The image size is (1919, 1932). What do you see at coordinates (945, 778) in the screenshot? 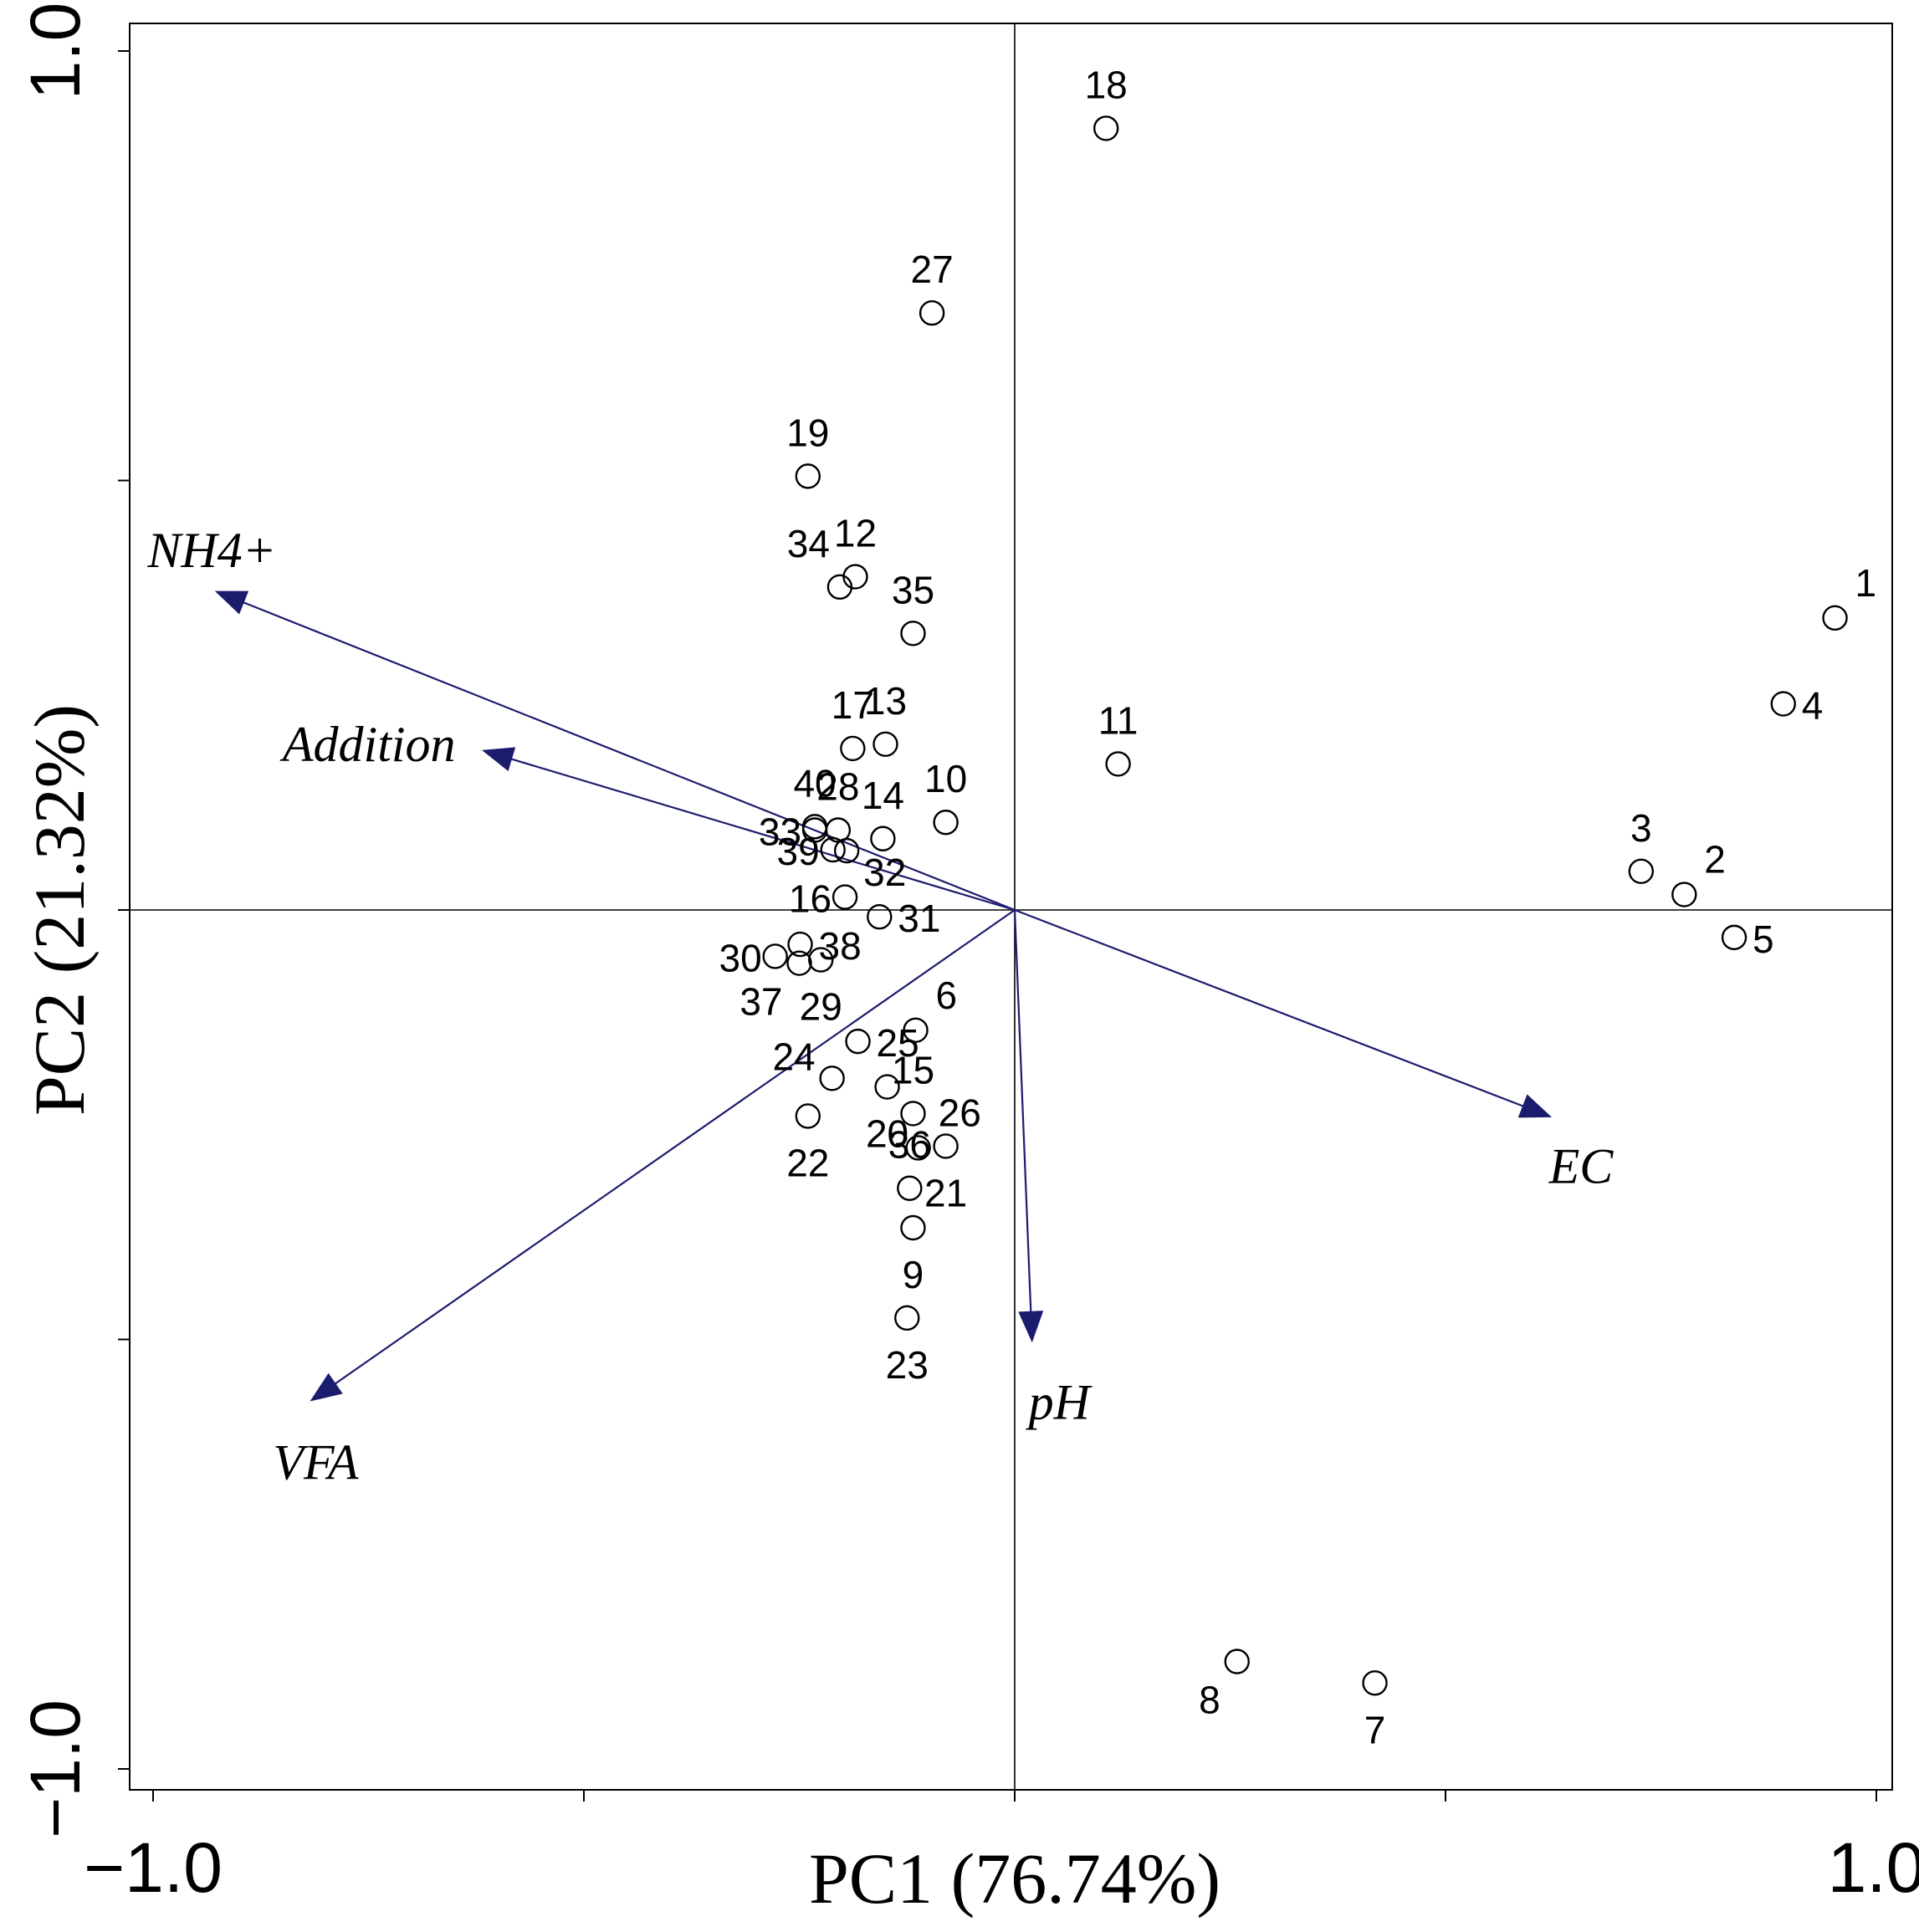
I see `sample-label-10: 10` at bounding box center [945, 778].